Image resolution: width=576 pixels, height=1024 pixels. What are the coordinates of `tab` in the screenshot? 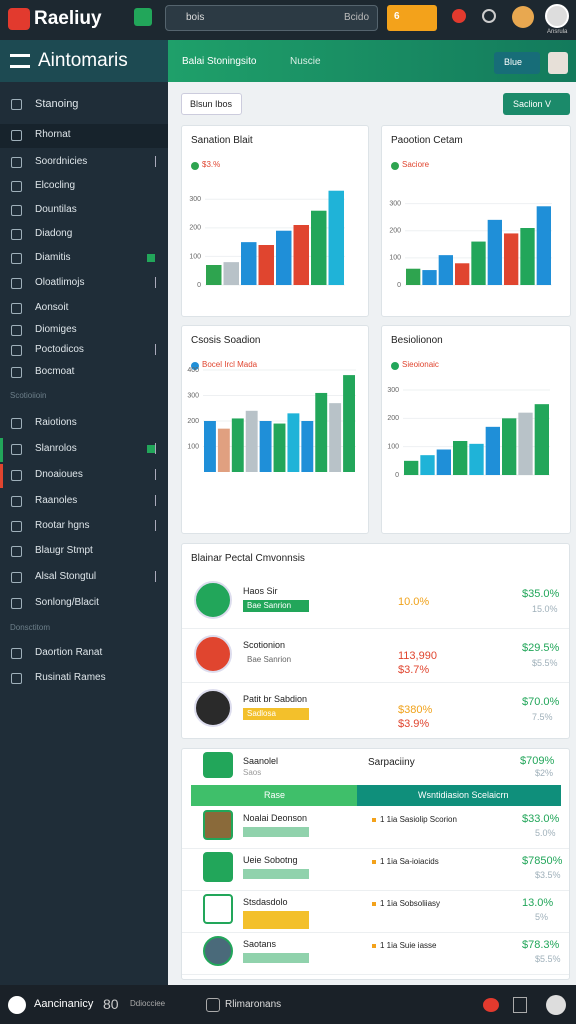 It's located at (211, 104).